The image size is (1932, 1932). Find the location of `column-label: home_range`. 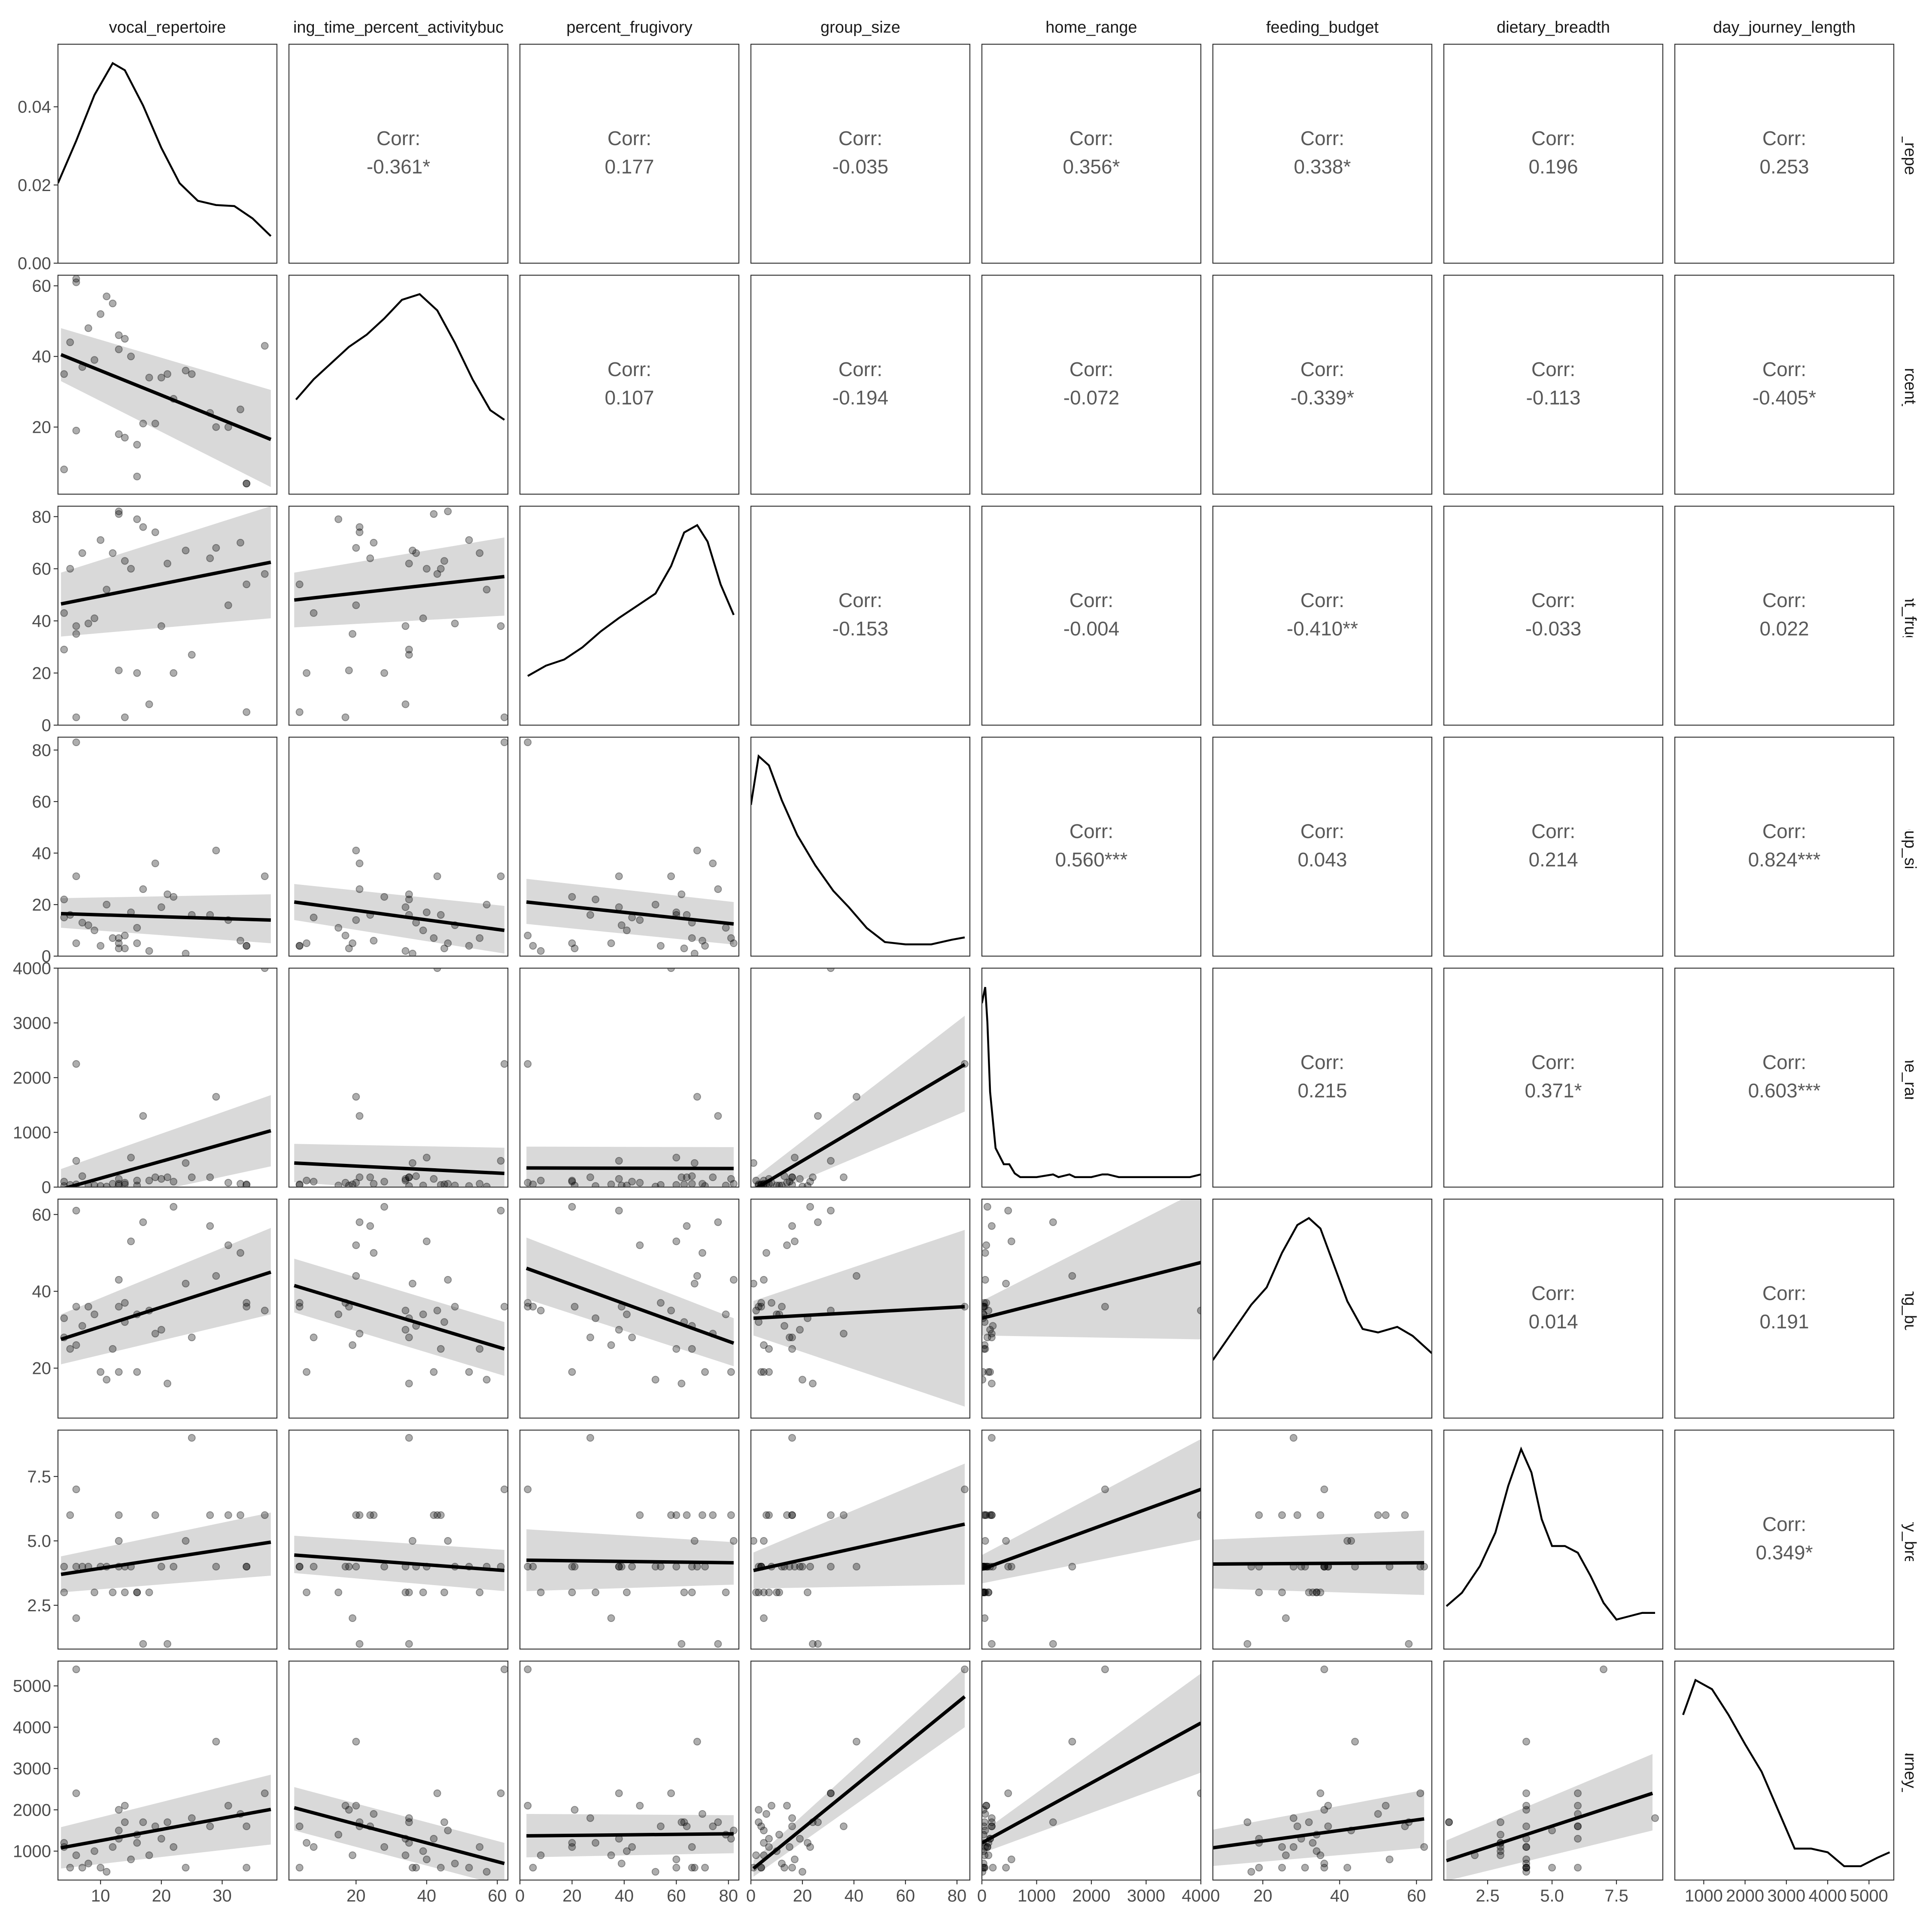

column-label: home_range is located at coordinates (1091, 27).